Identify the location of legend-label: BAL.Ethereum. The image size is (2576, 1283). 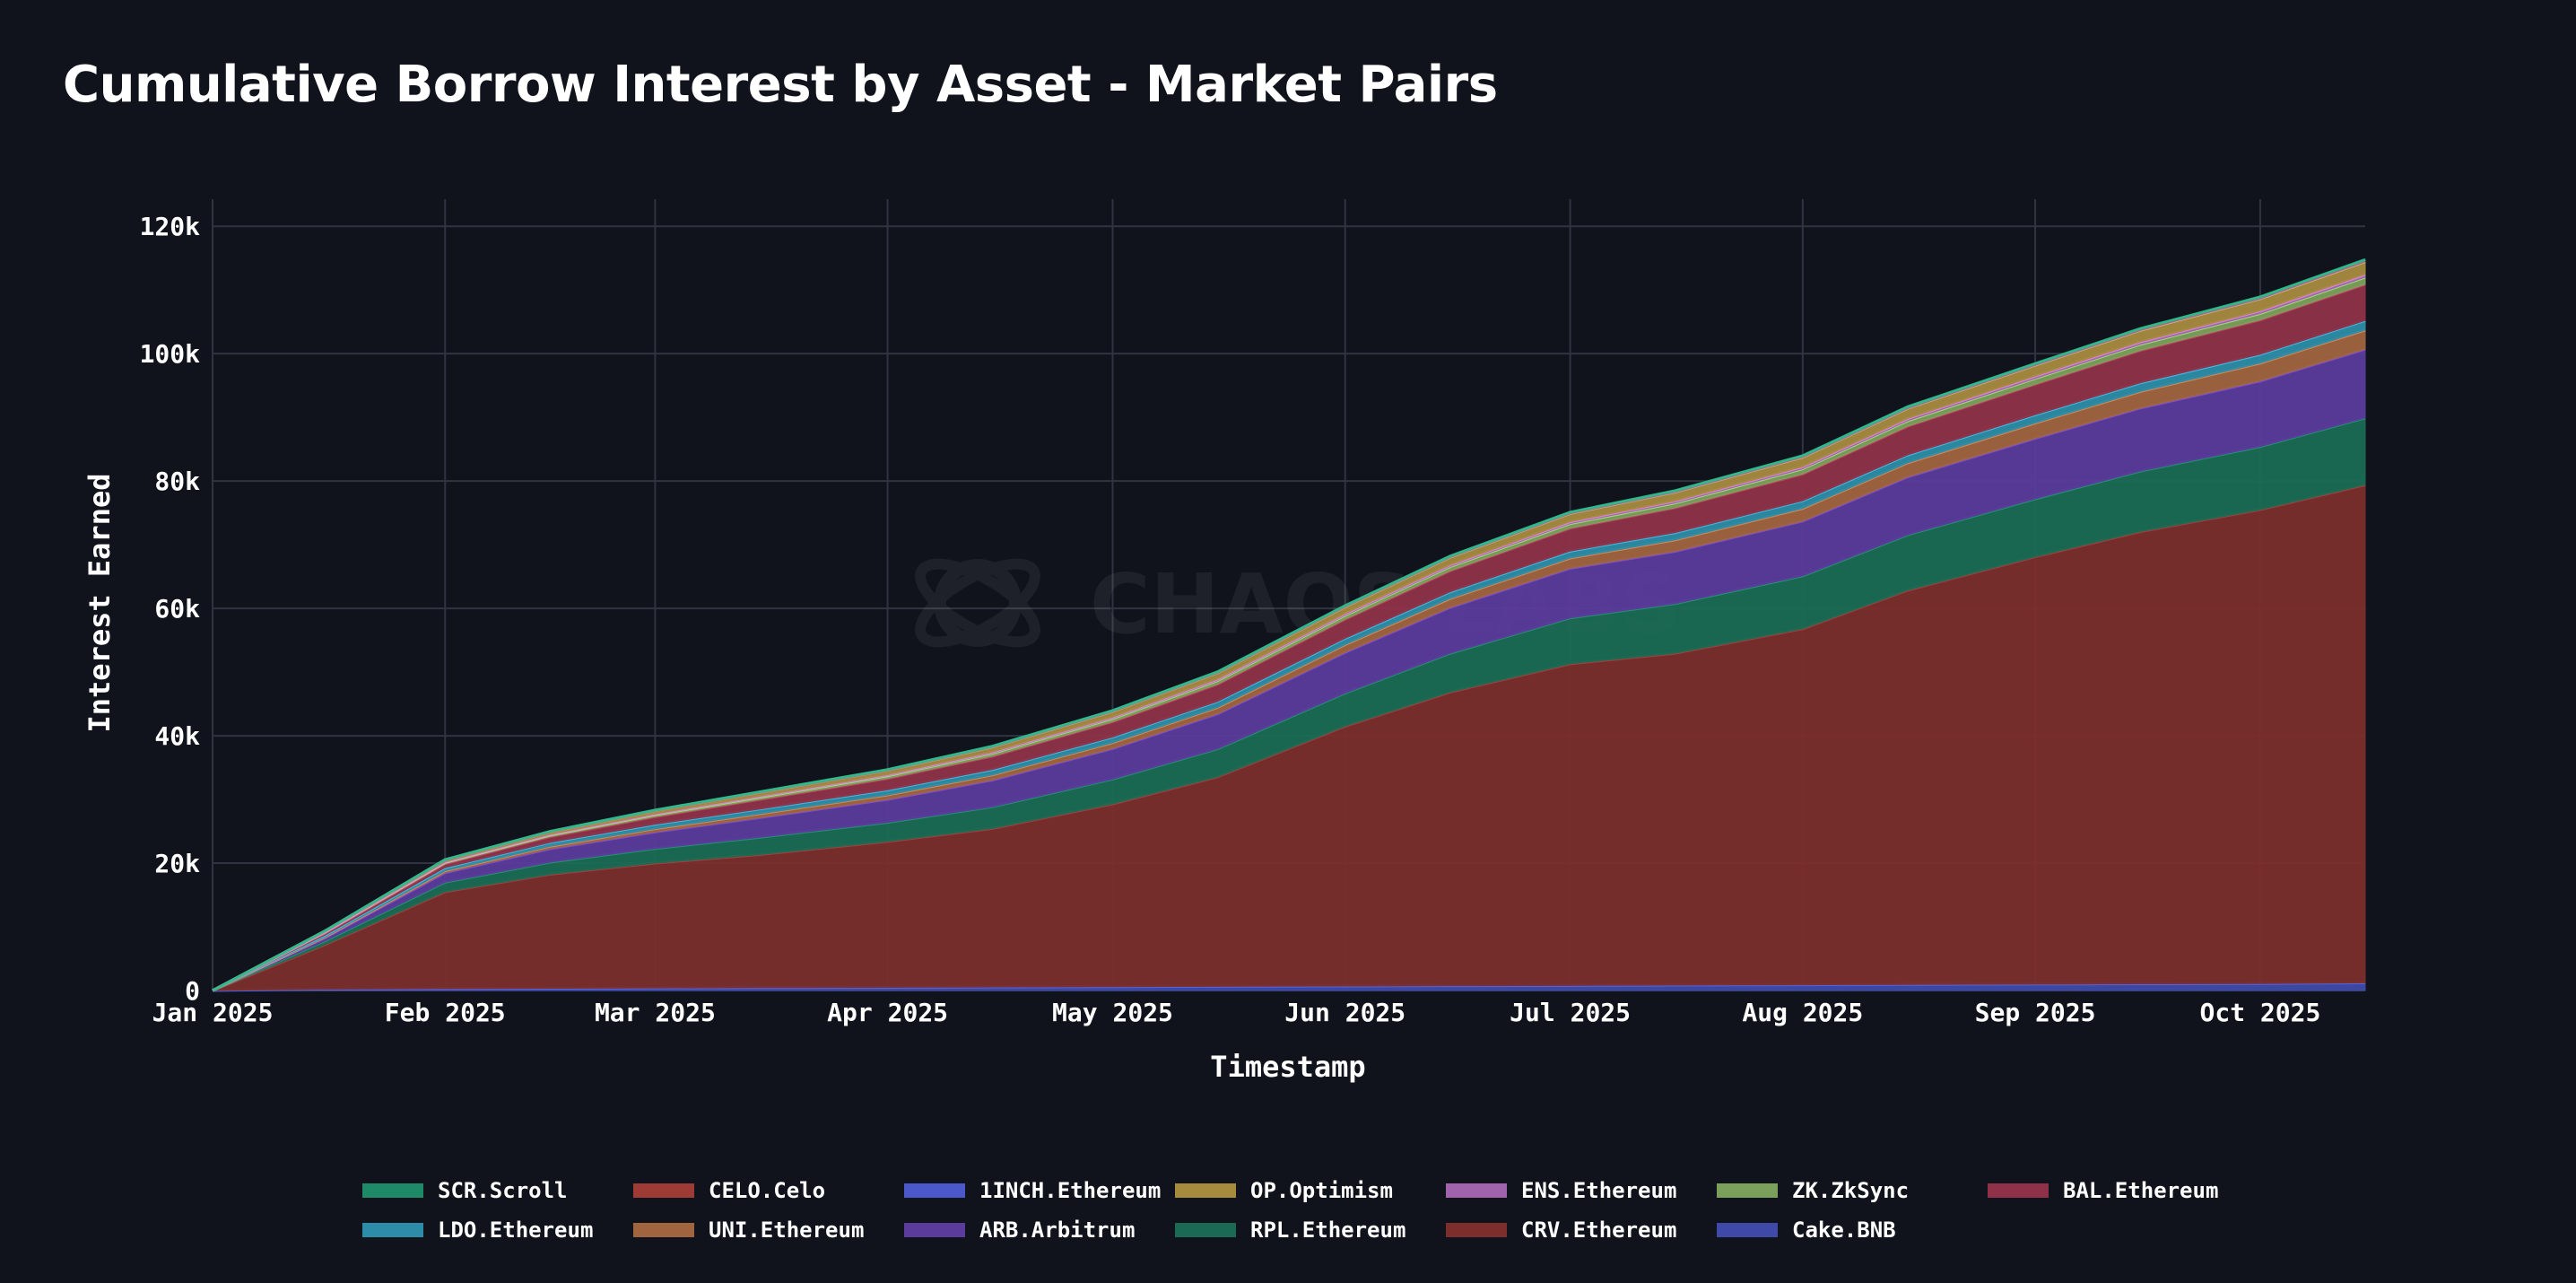
(2141, 1190).